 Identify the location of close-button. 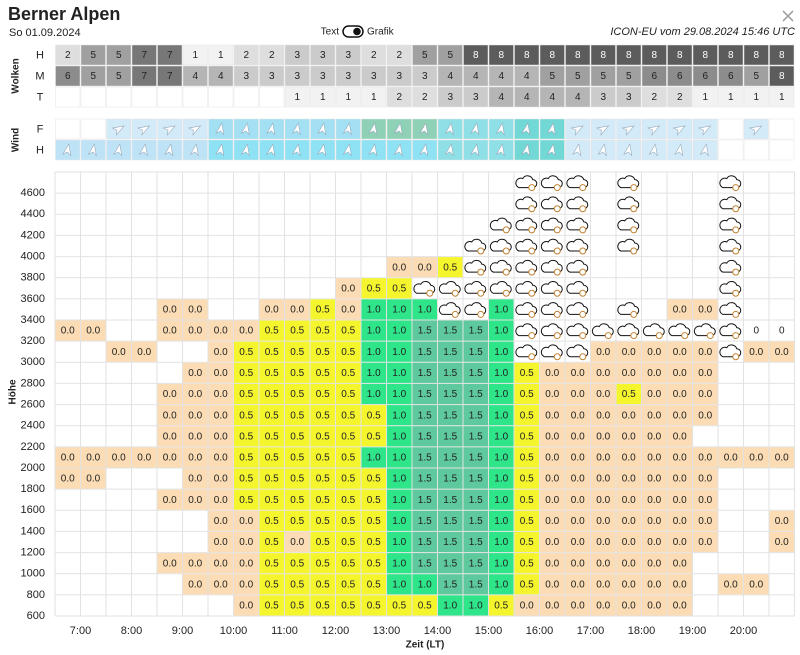
(788, 16).